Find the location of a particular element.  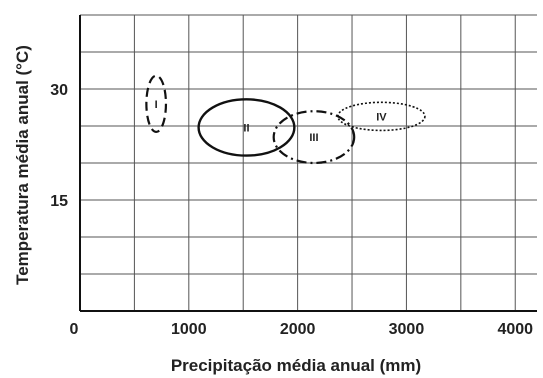

region-ellipse-i is located at coordinates (156, 104).